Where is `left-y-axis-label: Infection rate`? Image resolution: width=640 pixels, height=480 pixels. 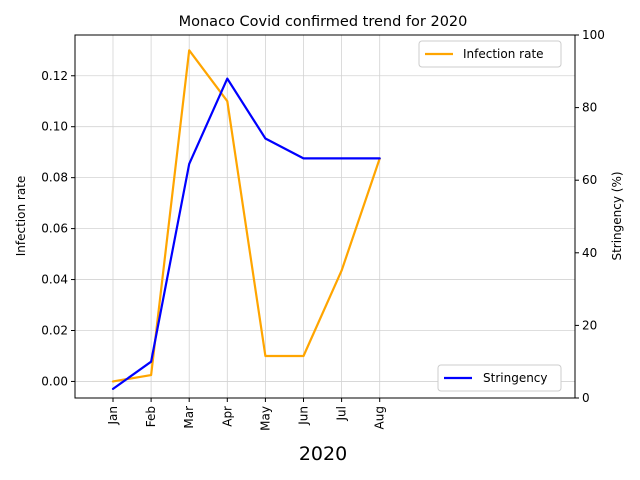
left-y-axis-label: Infection rate is located at coordinates (21, 216).